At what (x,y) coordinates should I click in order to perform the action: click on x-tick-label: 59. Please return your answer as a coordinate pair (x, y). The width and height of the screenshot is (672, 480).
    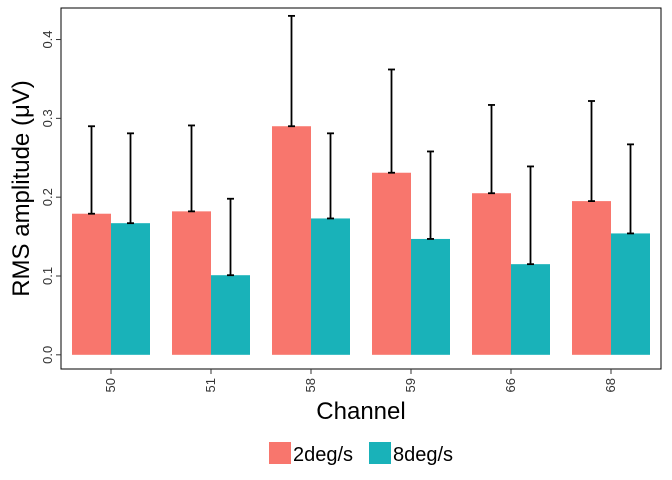
    Looking at the image, I should click on (410, 385).